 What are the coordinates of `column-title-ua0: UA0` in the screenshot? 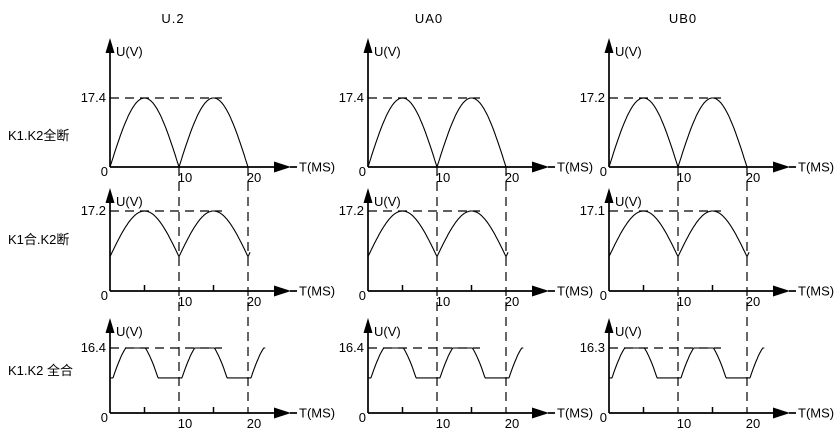 It's located at (429, 18).